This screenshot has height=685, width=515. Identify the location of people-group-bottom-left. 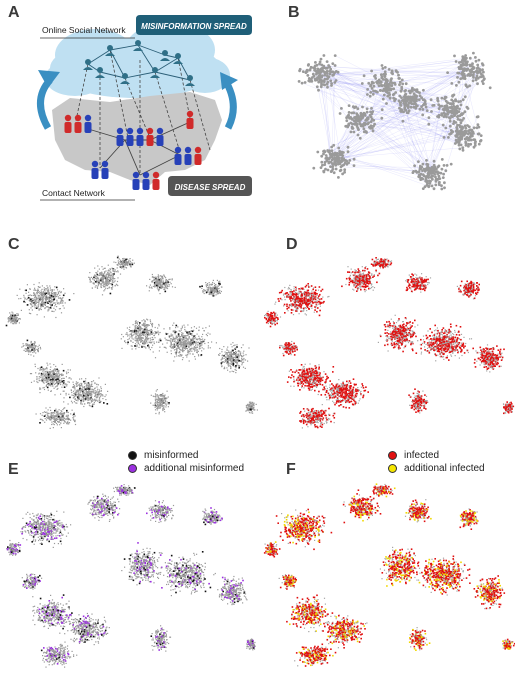
(100, 169).